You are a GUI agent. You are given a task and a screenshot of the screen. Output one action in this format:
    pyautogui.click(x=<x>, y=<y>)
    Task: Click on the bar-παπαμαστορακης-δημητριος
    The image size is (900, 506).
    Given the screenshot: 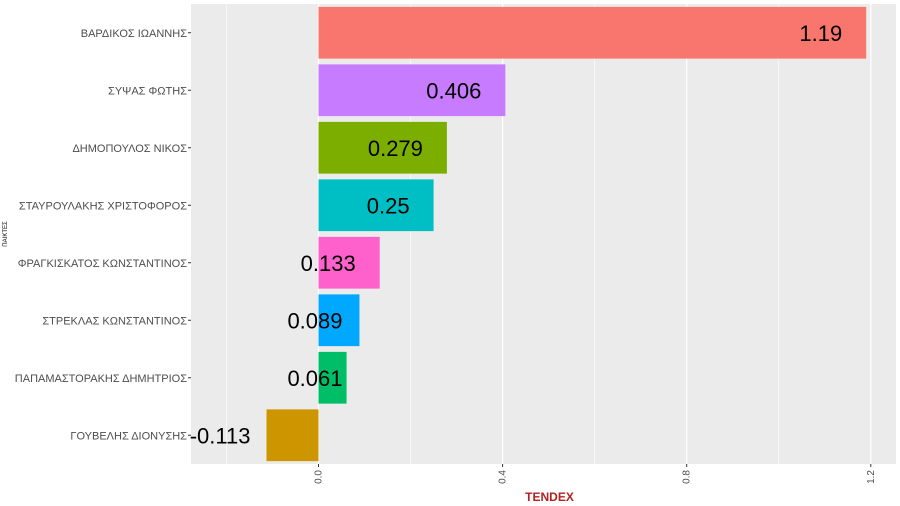 What is the action you would take?
    pyautogui.click(x=332, y=377)
    